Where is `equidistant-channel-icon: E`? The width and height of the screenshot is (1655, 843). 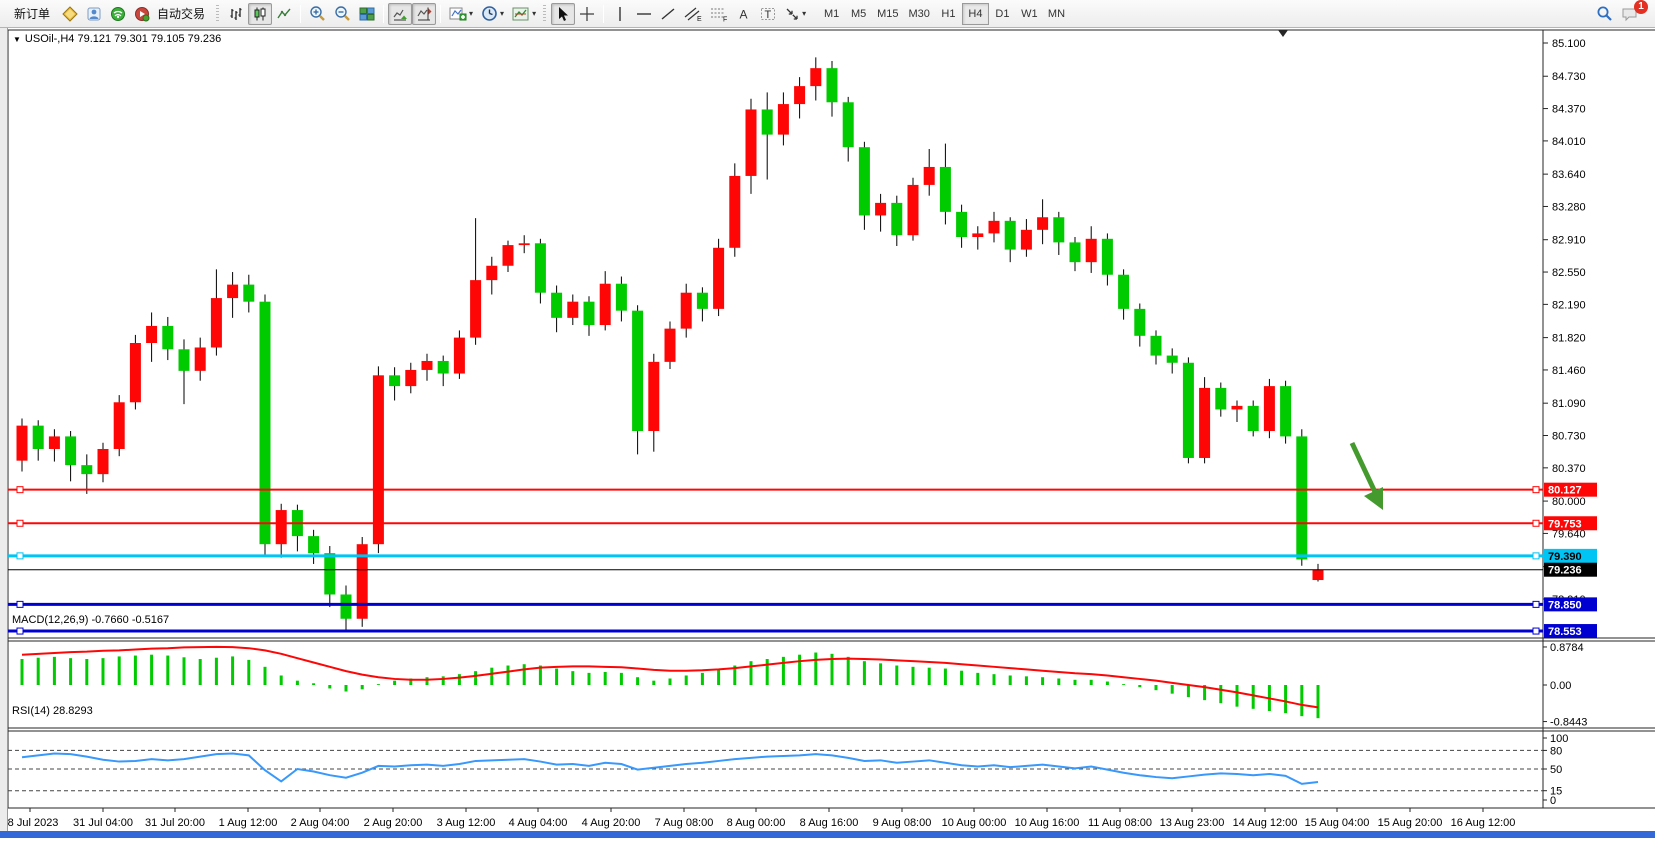
equidistant-channel-icon: E is located at coordinates (693, 14).